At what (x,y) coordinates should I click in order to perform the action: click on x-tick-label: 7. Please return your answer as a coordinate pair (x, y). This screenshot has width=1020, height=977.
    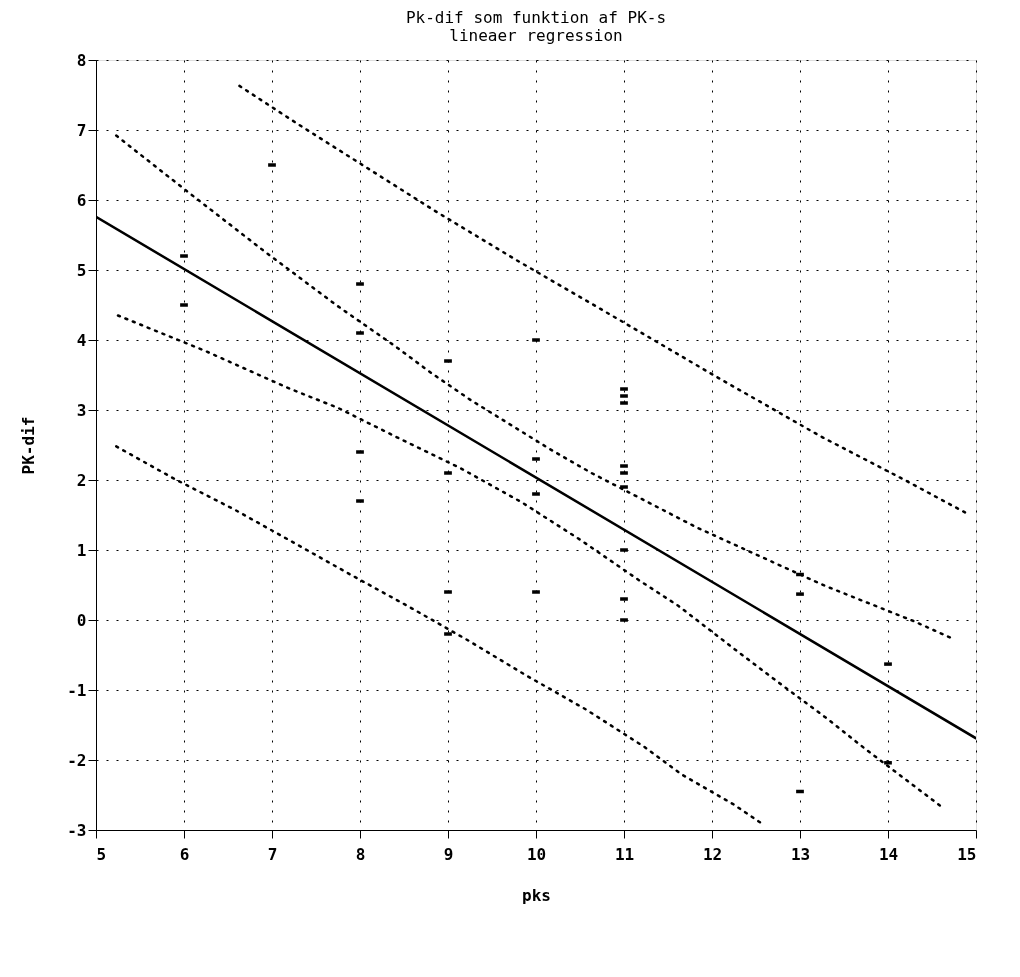
    Looking at the image, I should click on (272, 854).